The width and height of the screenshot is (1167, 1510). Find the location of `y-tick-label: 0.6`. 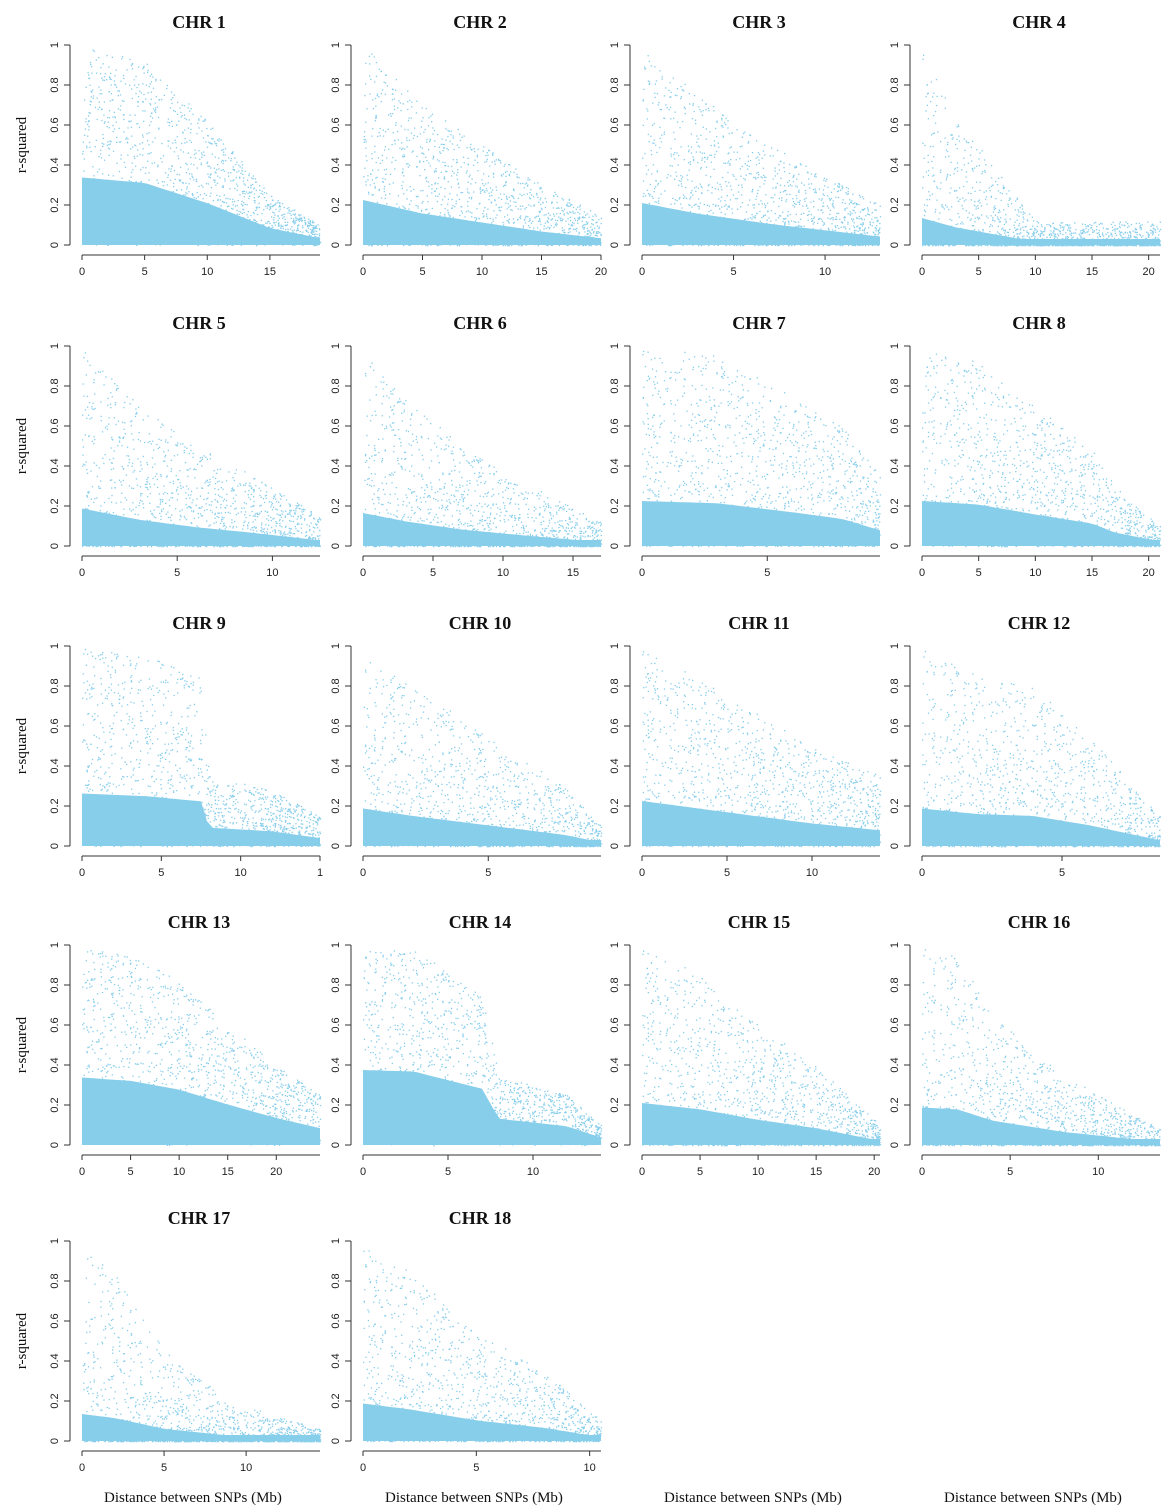

y-tick-label: 0.6 is located at coordinates (55, 124).